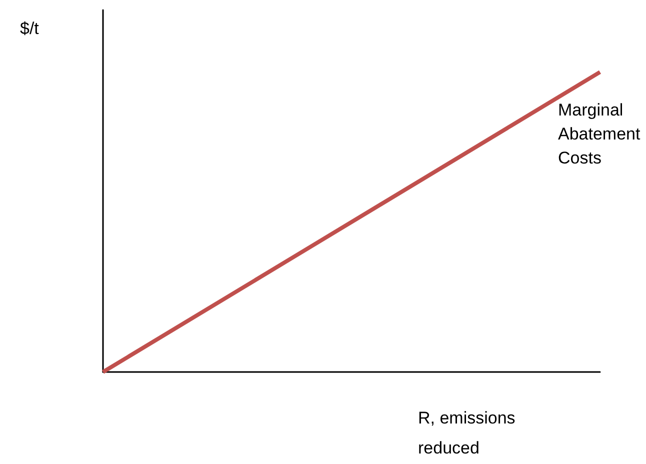 This screenshot has height=464, width=646. I want to click on series-label: Marginal Abatement Costs, so click(601, 134).